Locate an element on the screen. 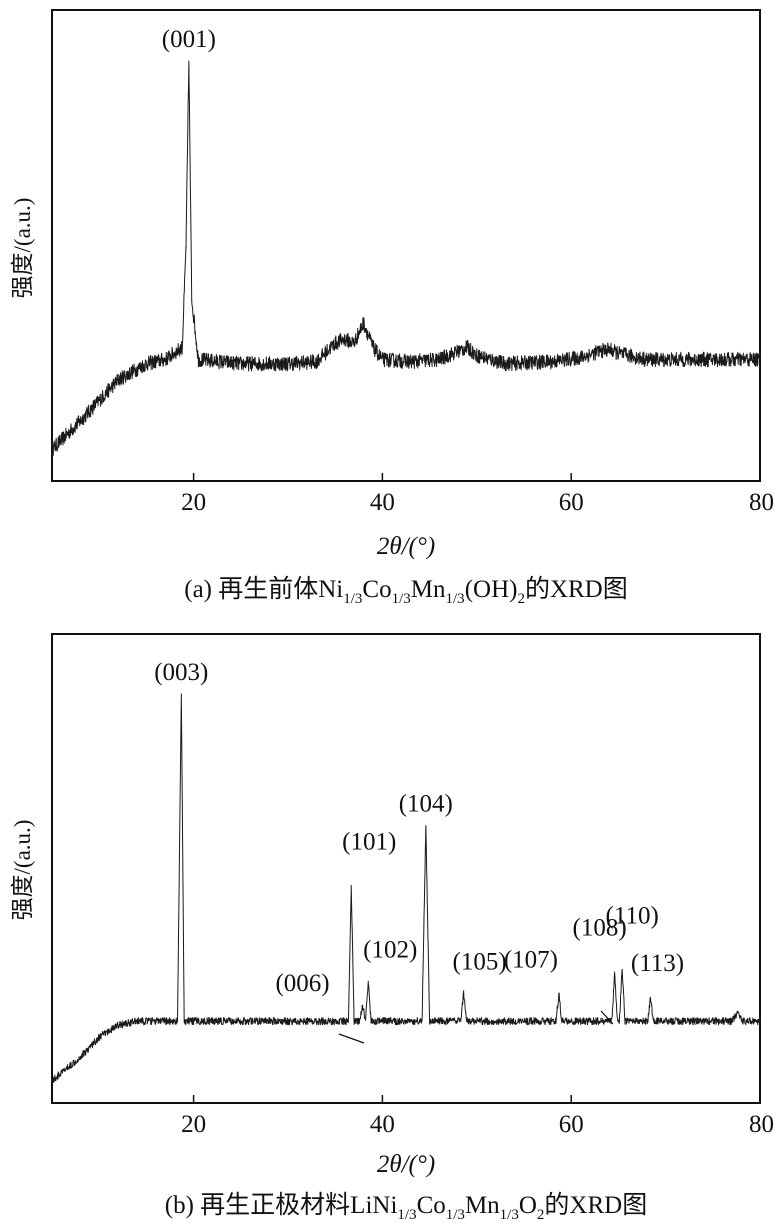 Image resolution: width=780 pixels, height=1230 pixels. caption-text: (OH) is located at coordinates (491, 589).